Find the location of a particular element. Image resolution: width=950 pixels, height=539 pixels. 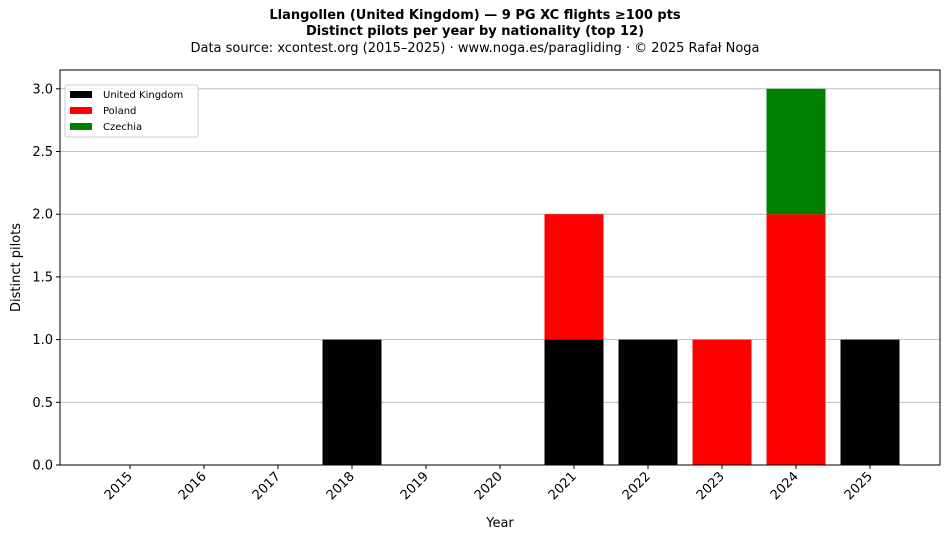

bar-united-kingdom-2022 is located at coordinates (648, 402).